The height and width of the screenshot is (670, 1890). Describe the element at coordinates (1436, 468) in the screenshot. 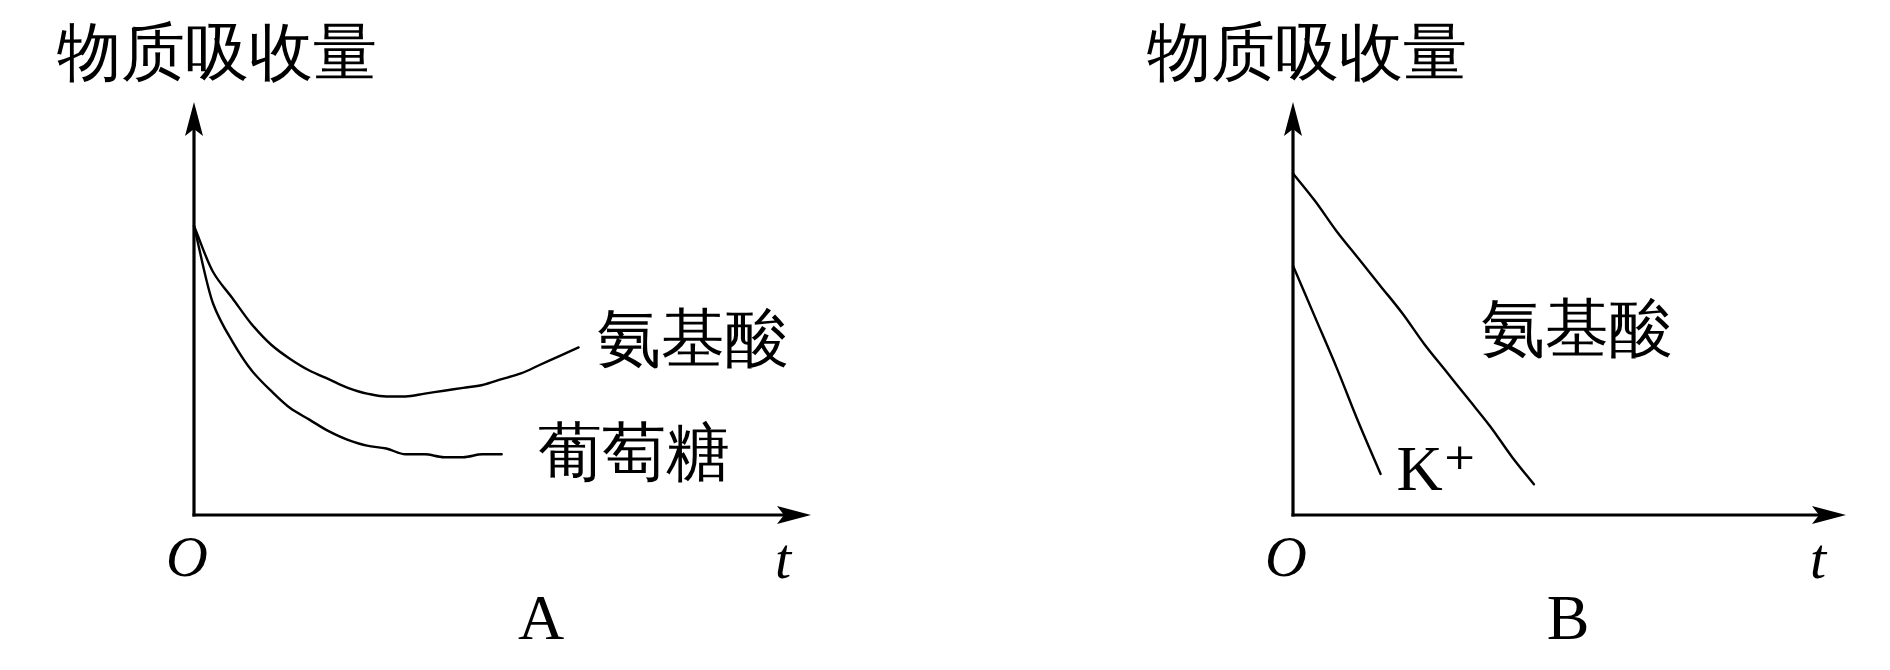

I see `series-label: K⁺` at that location.